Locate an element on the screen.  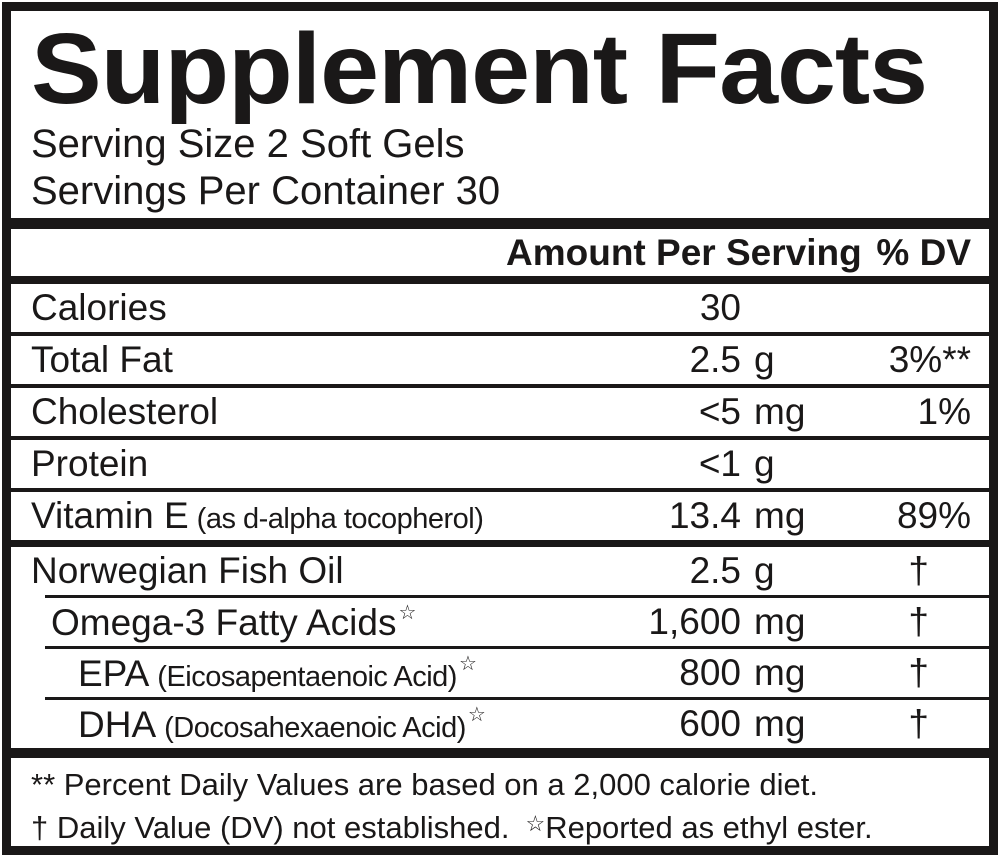
row-norwegian-fish-oil: Norwegian Fish Oil 2.5 g † is located at coordinates (500, 567).